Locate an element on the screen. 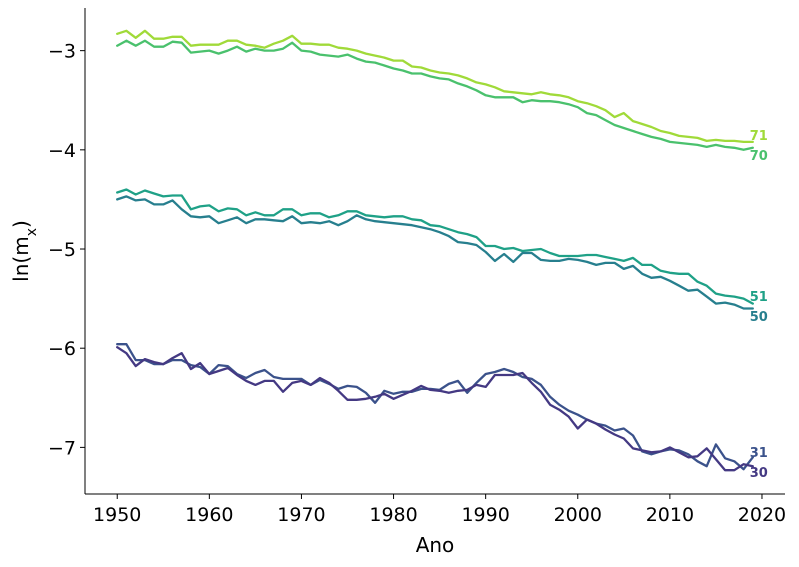 This screenshot has width=799, height=567. y-axis-title-close: ) is located at coordinates (21, 224).